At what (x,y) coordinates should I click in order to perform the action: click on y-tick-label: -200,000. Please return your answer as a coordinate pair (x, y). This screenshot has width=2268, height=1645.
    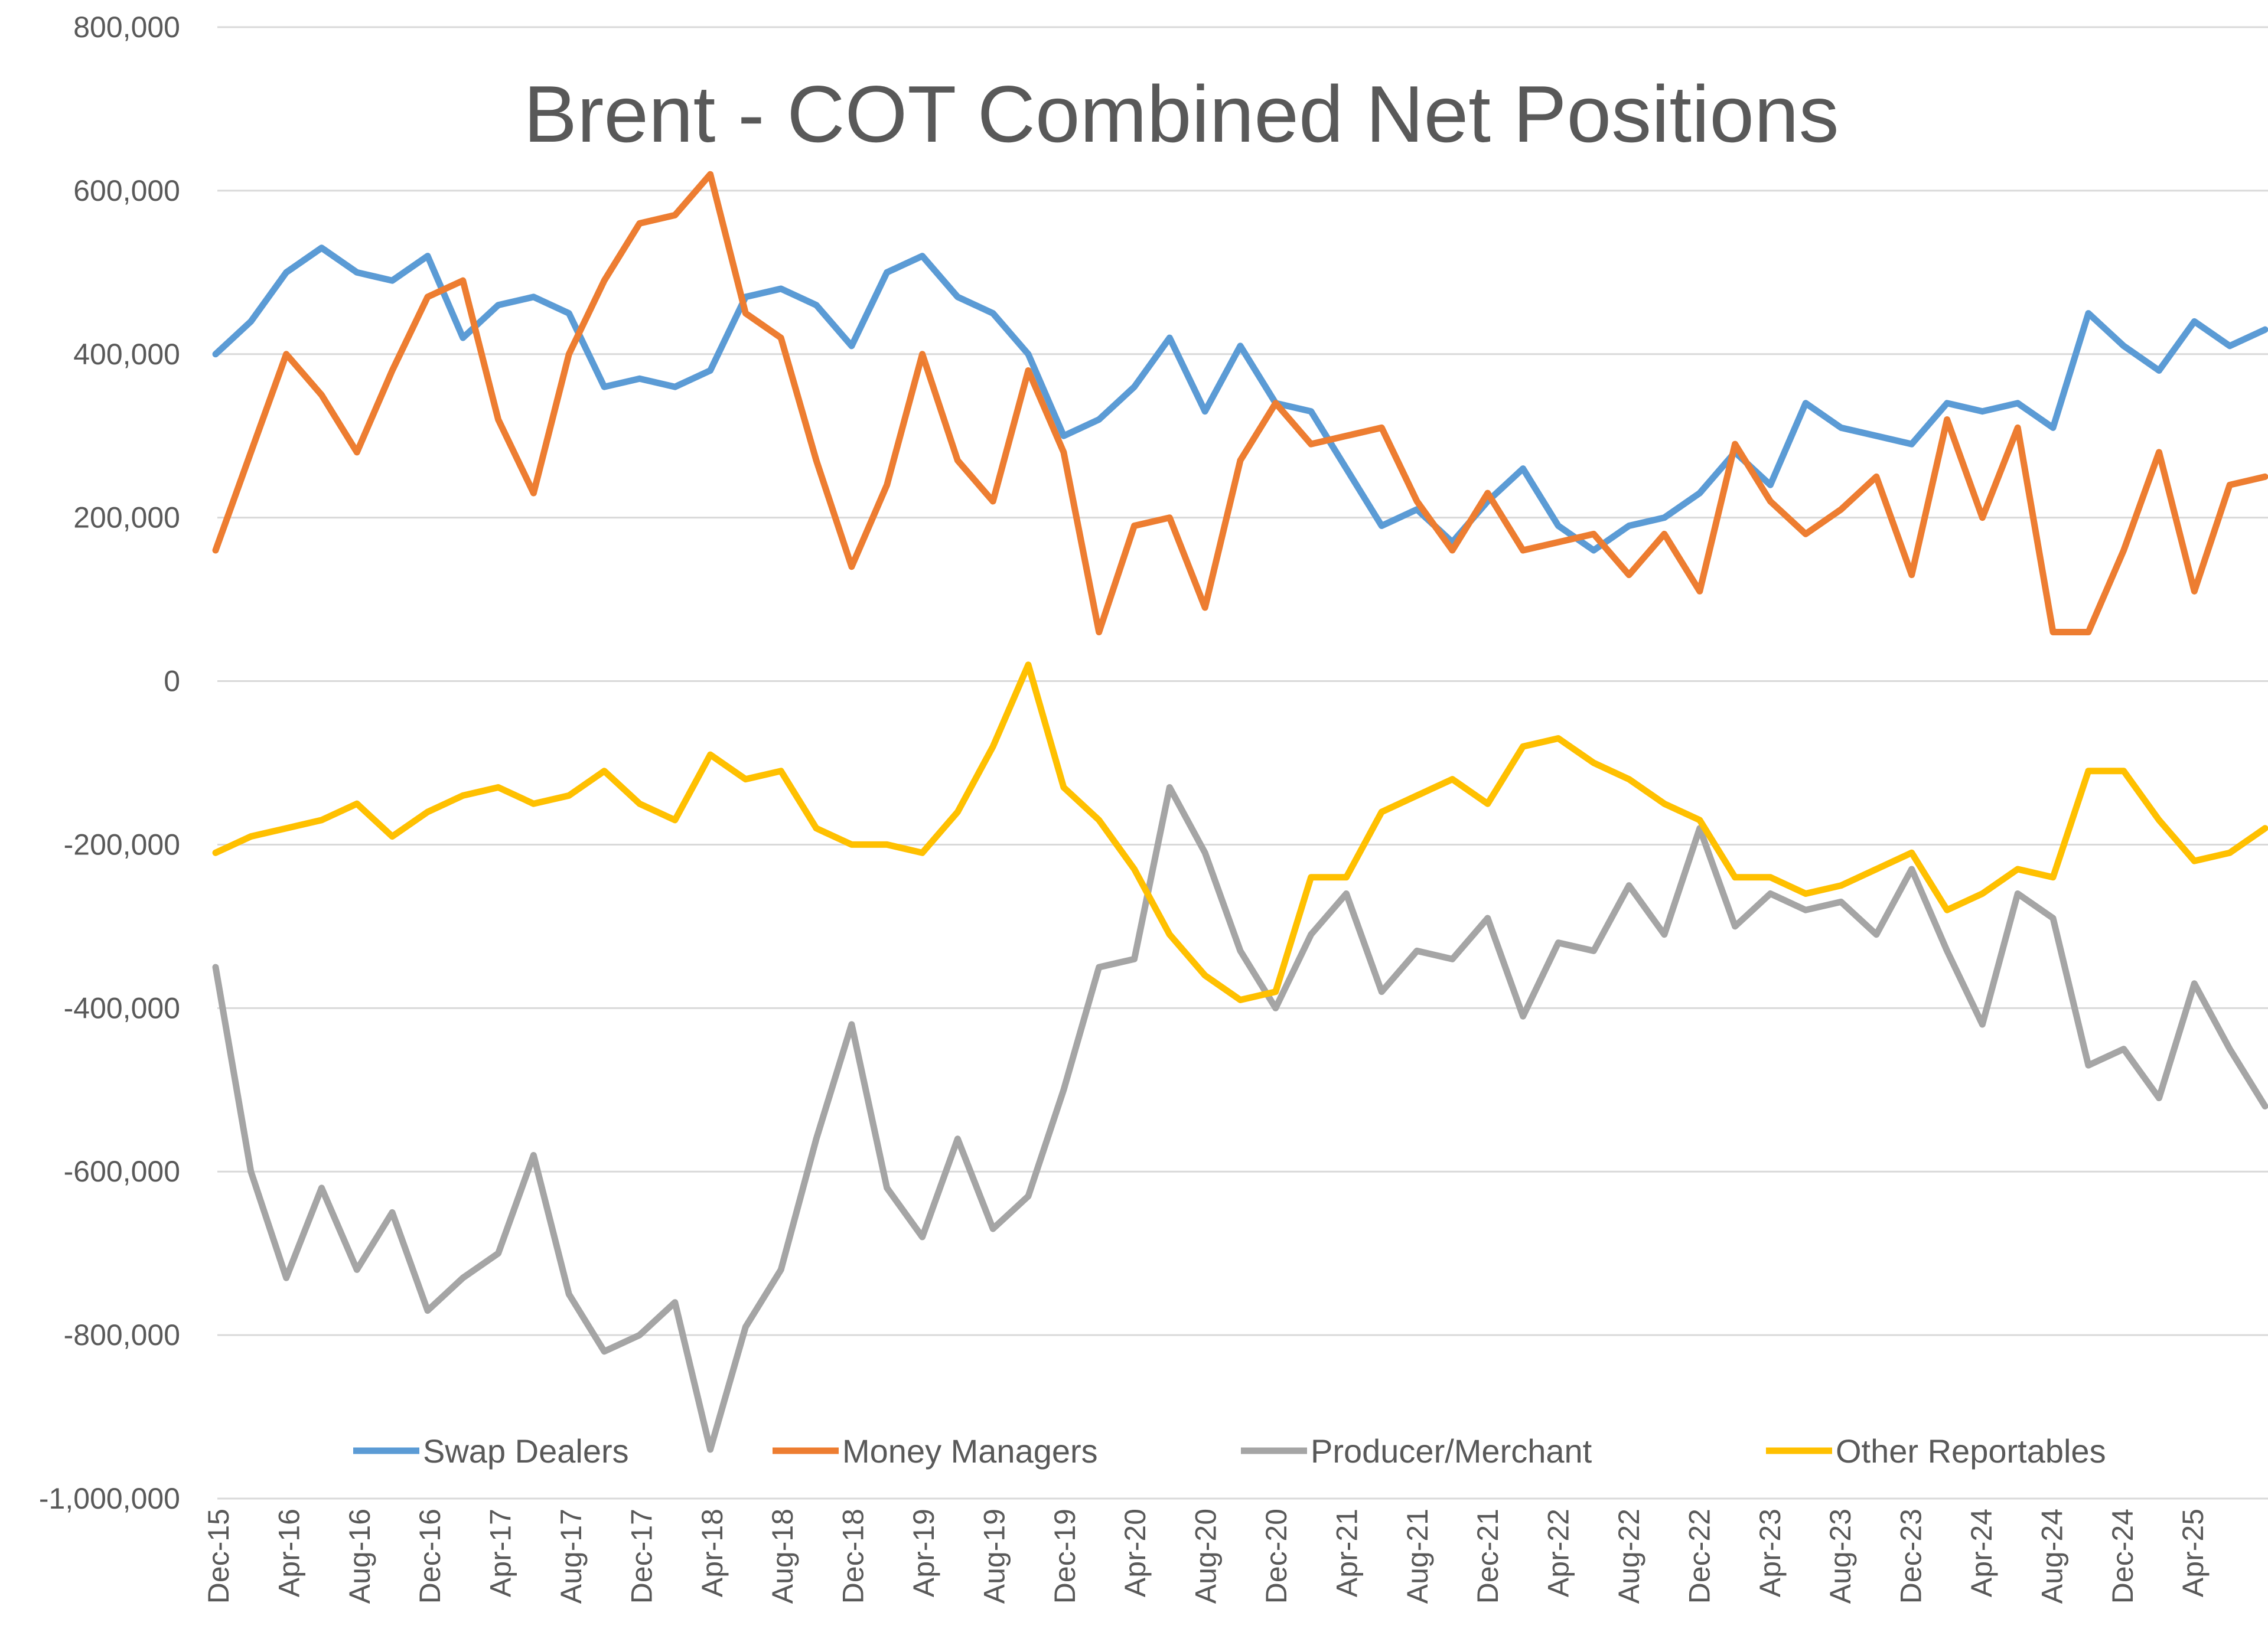
    Looking at the image, I should click on (122, 844).